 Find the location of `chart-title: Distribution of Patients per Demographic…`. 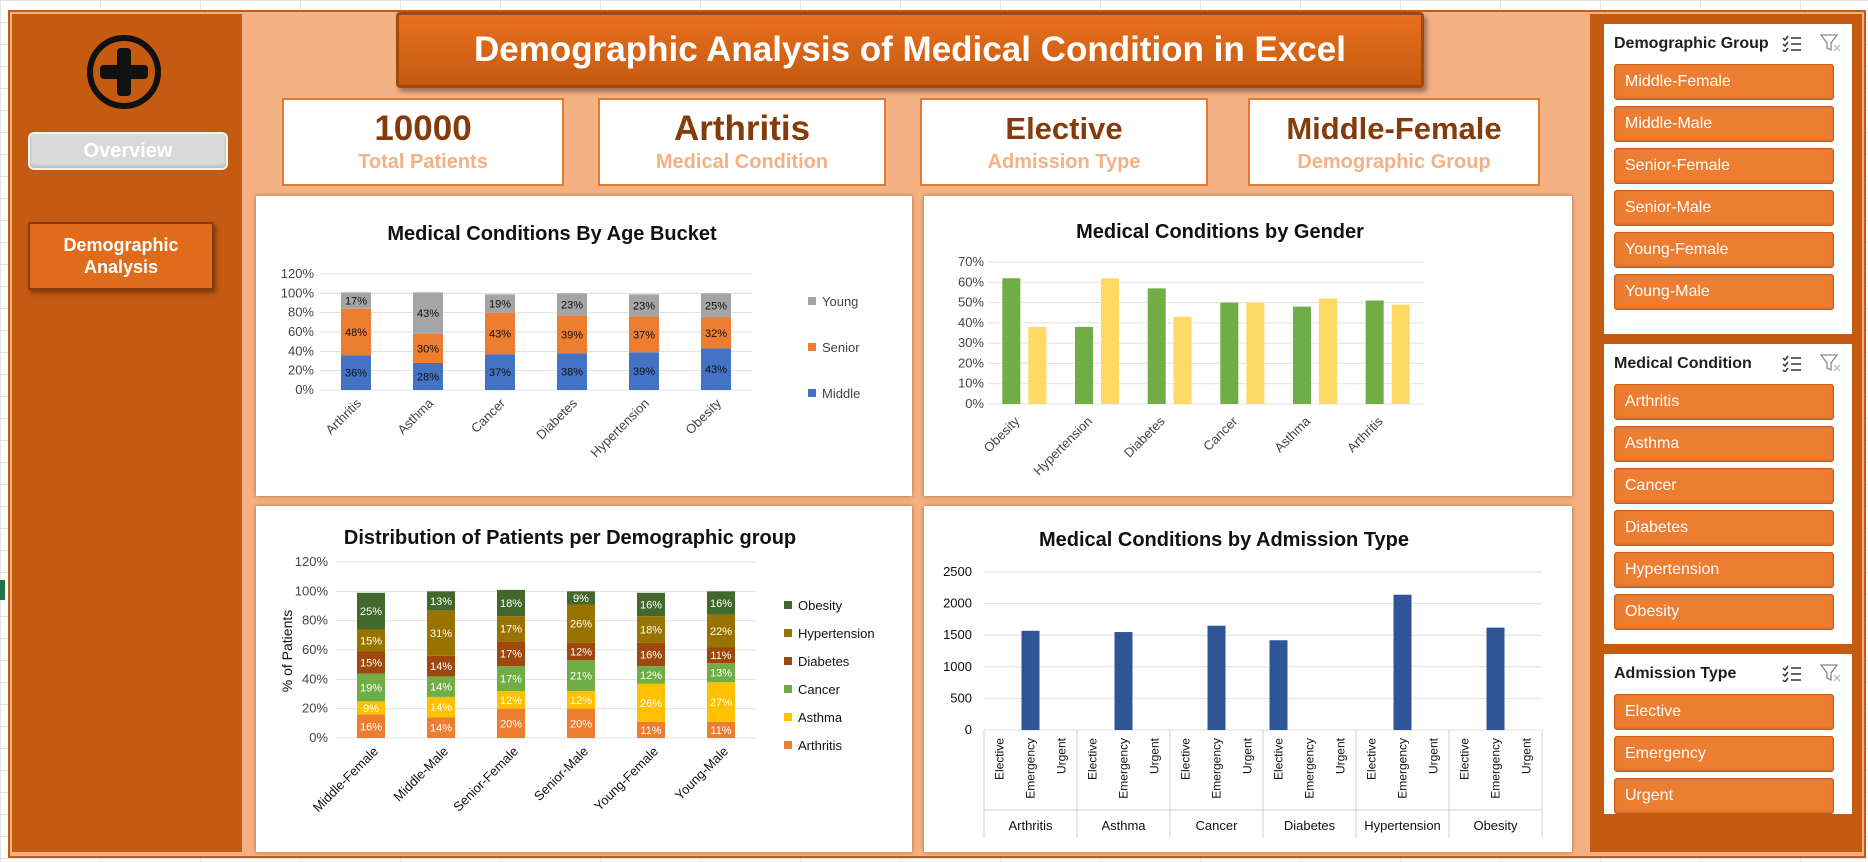

chart-title: Distribution of Patients per Demographic… is located at coordinates (570, 538).